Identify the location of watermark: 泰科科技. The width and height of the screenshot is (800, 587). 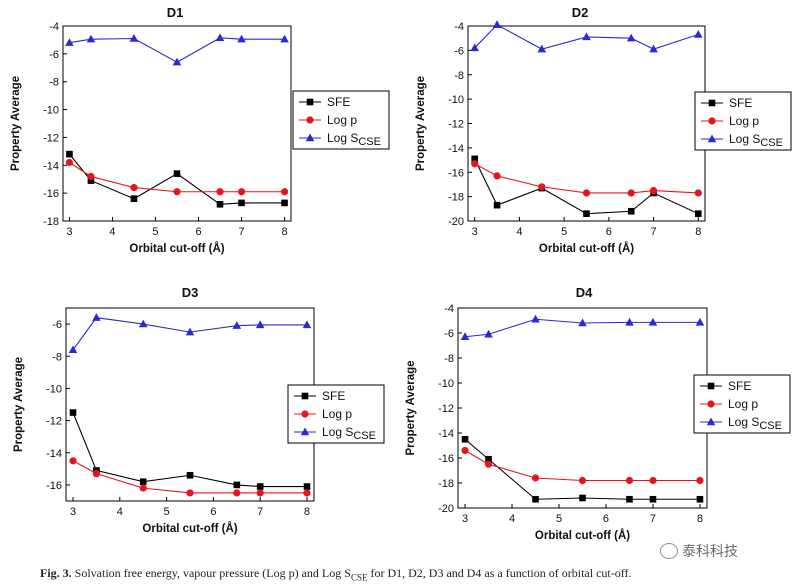
(699, 551).